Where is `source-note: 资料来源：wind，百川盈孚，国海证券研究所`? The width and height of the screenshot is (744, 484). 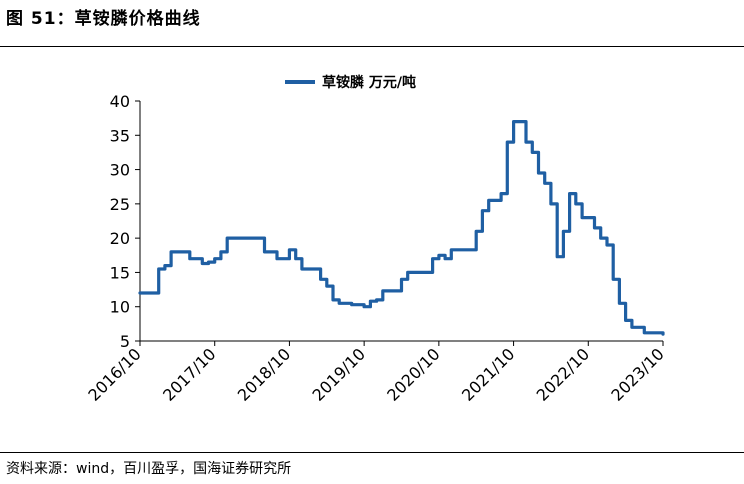 source-note: 资料来源：wind，百川盈孚，国海证券研究所 is located at coordinates (149, 469).